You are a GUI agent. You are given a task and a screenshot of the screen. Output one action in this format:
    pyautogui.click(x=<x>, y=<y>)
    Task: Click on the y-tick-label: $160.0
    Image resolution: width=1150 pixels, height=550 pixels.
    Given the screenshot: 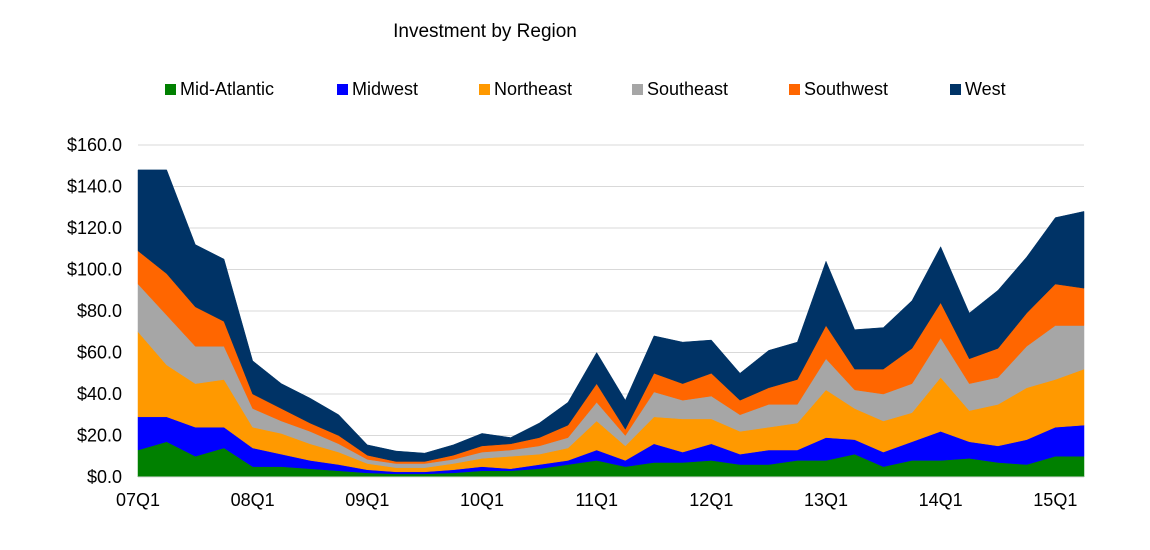 What is the action you would take?
    pyautogui.click(x=94, y=145)
    